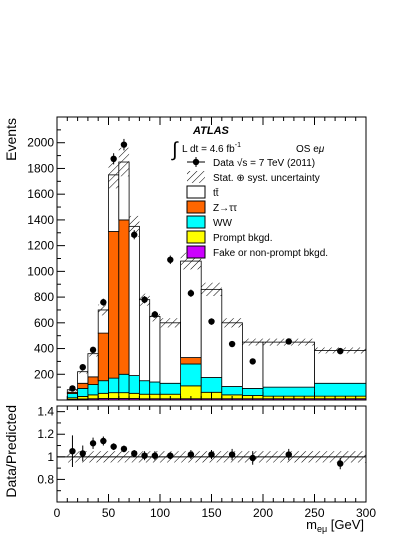 This screenshot has height=537, width=415. Describe the element at coordinates (44, 297) in the screenshot. I see `main-ytick-label-3: 800` at that location.